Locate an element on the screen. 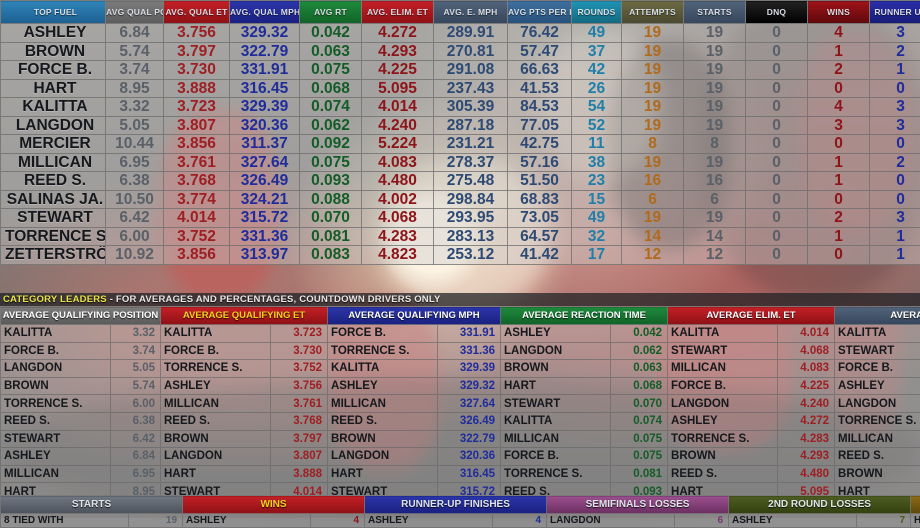 This screenshot has width=920, height=528. cell-qual_et: 3.856 is located at coordinates (197, 144).